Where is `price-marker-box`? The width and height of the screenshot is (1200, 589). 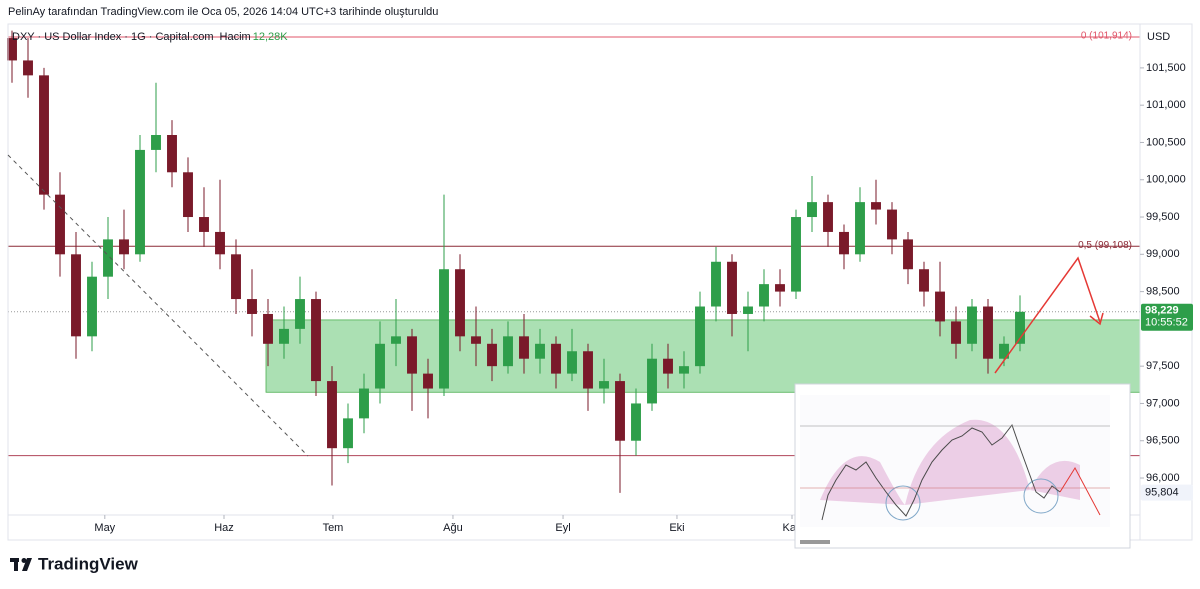 price-marker-box is located at coordinates (1167, 492).